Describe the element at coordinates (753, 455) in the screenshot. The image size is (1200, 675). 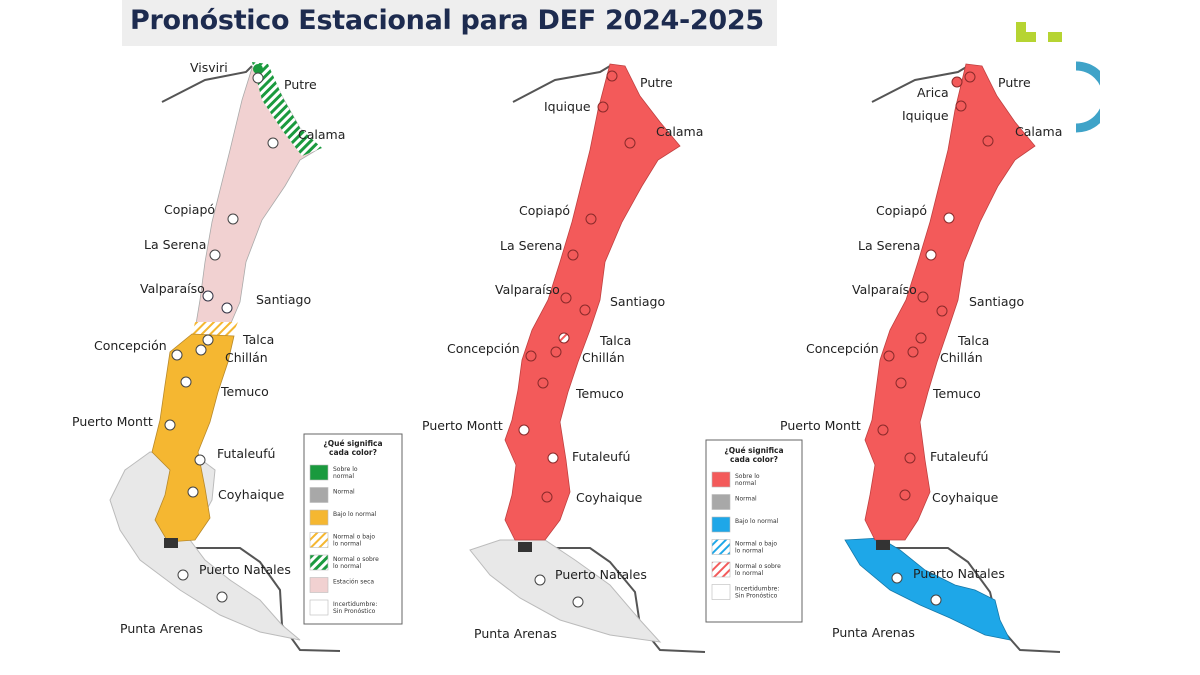
I see `legend-title: ¿Qué significa cada color?` at that location.